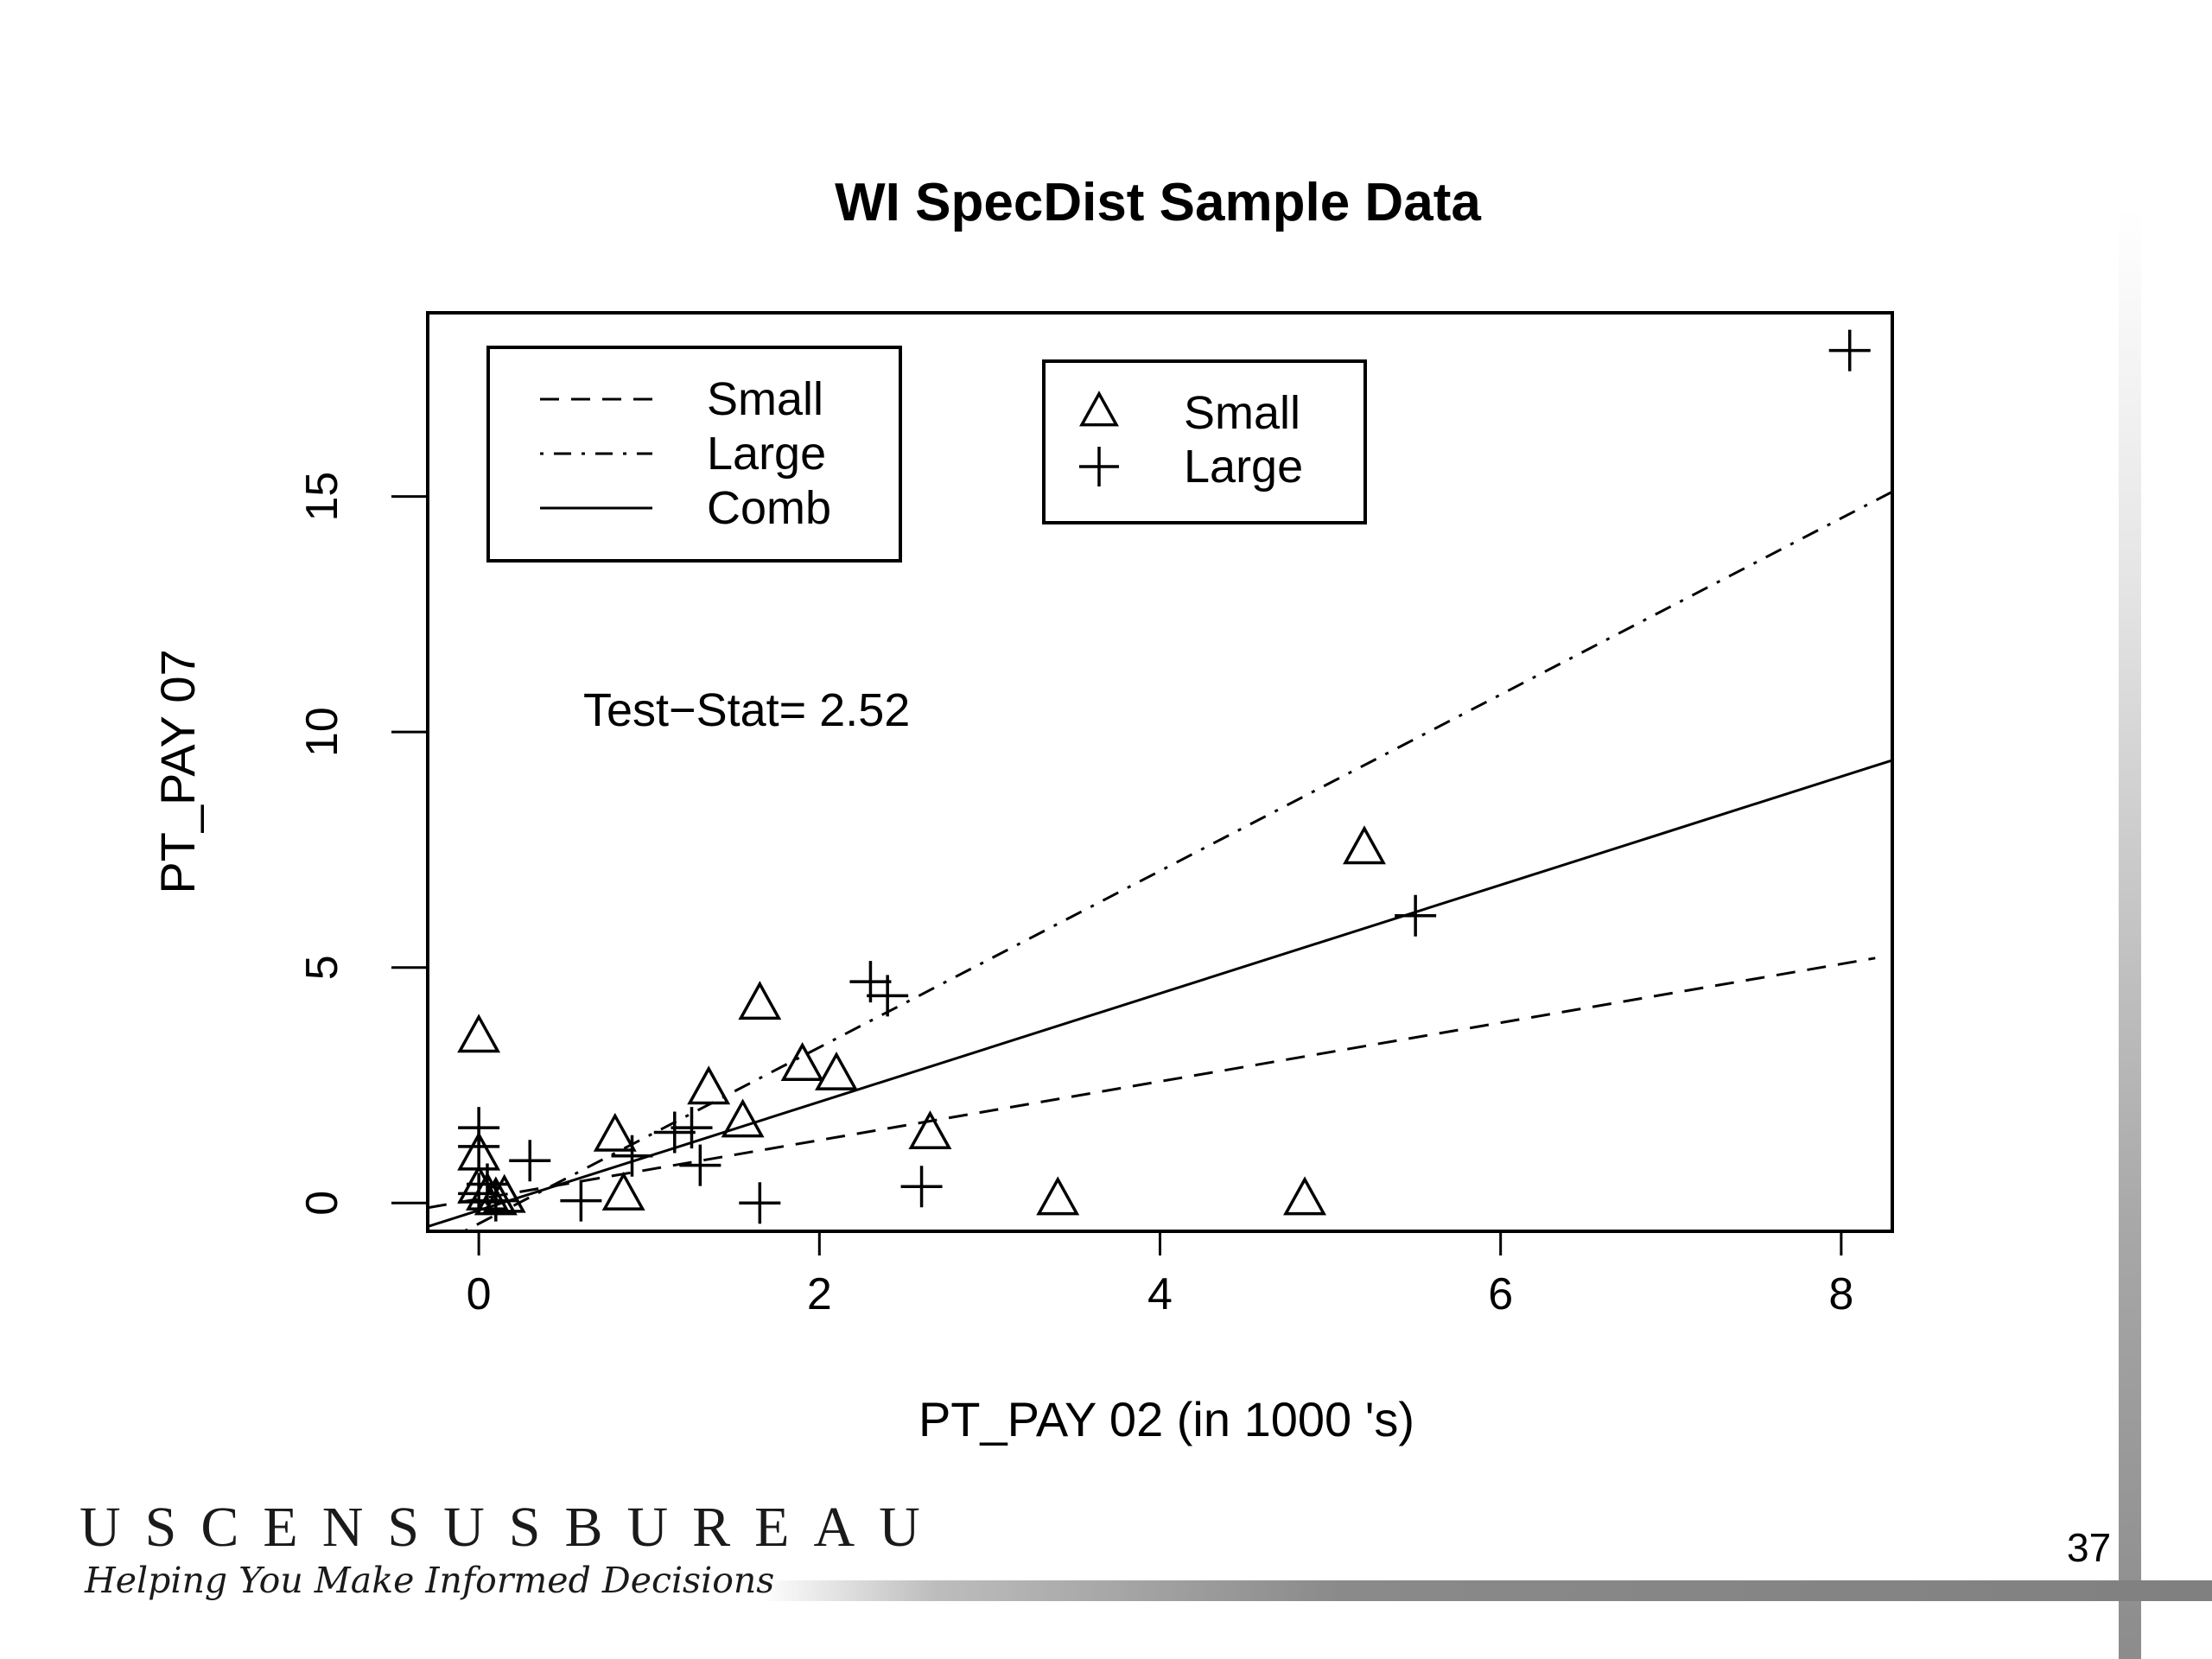 The height and width of the screenshot is (1659, 2212). Describe the element at coordinates (1158, 202) in the screenshot. I see `chart-title: WI SpecDist Sample Data` at that location.